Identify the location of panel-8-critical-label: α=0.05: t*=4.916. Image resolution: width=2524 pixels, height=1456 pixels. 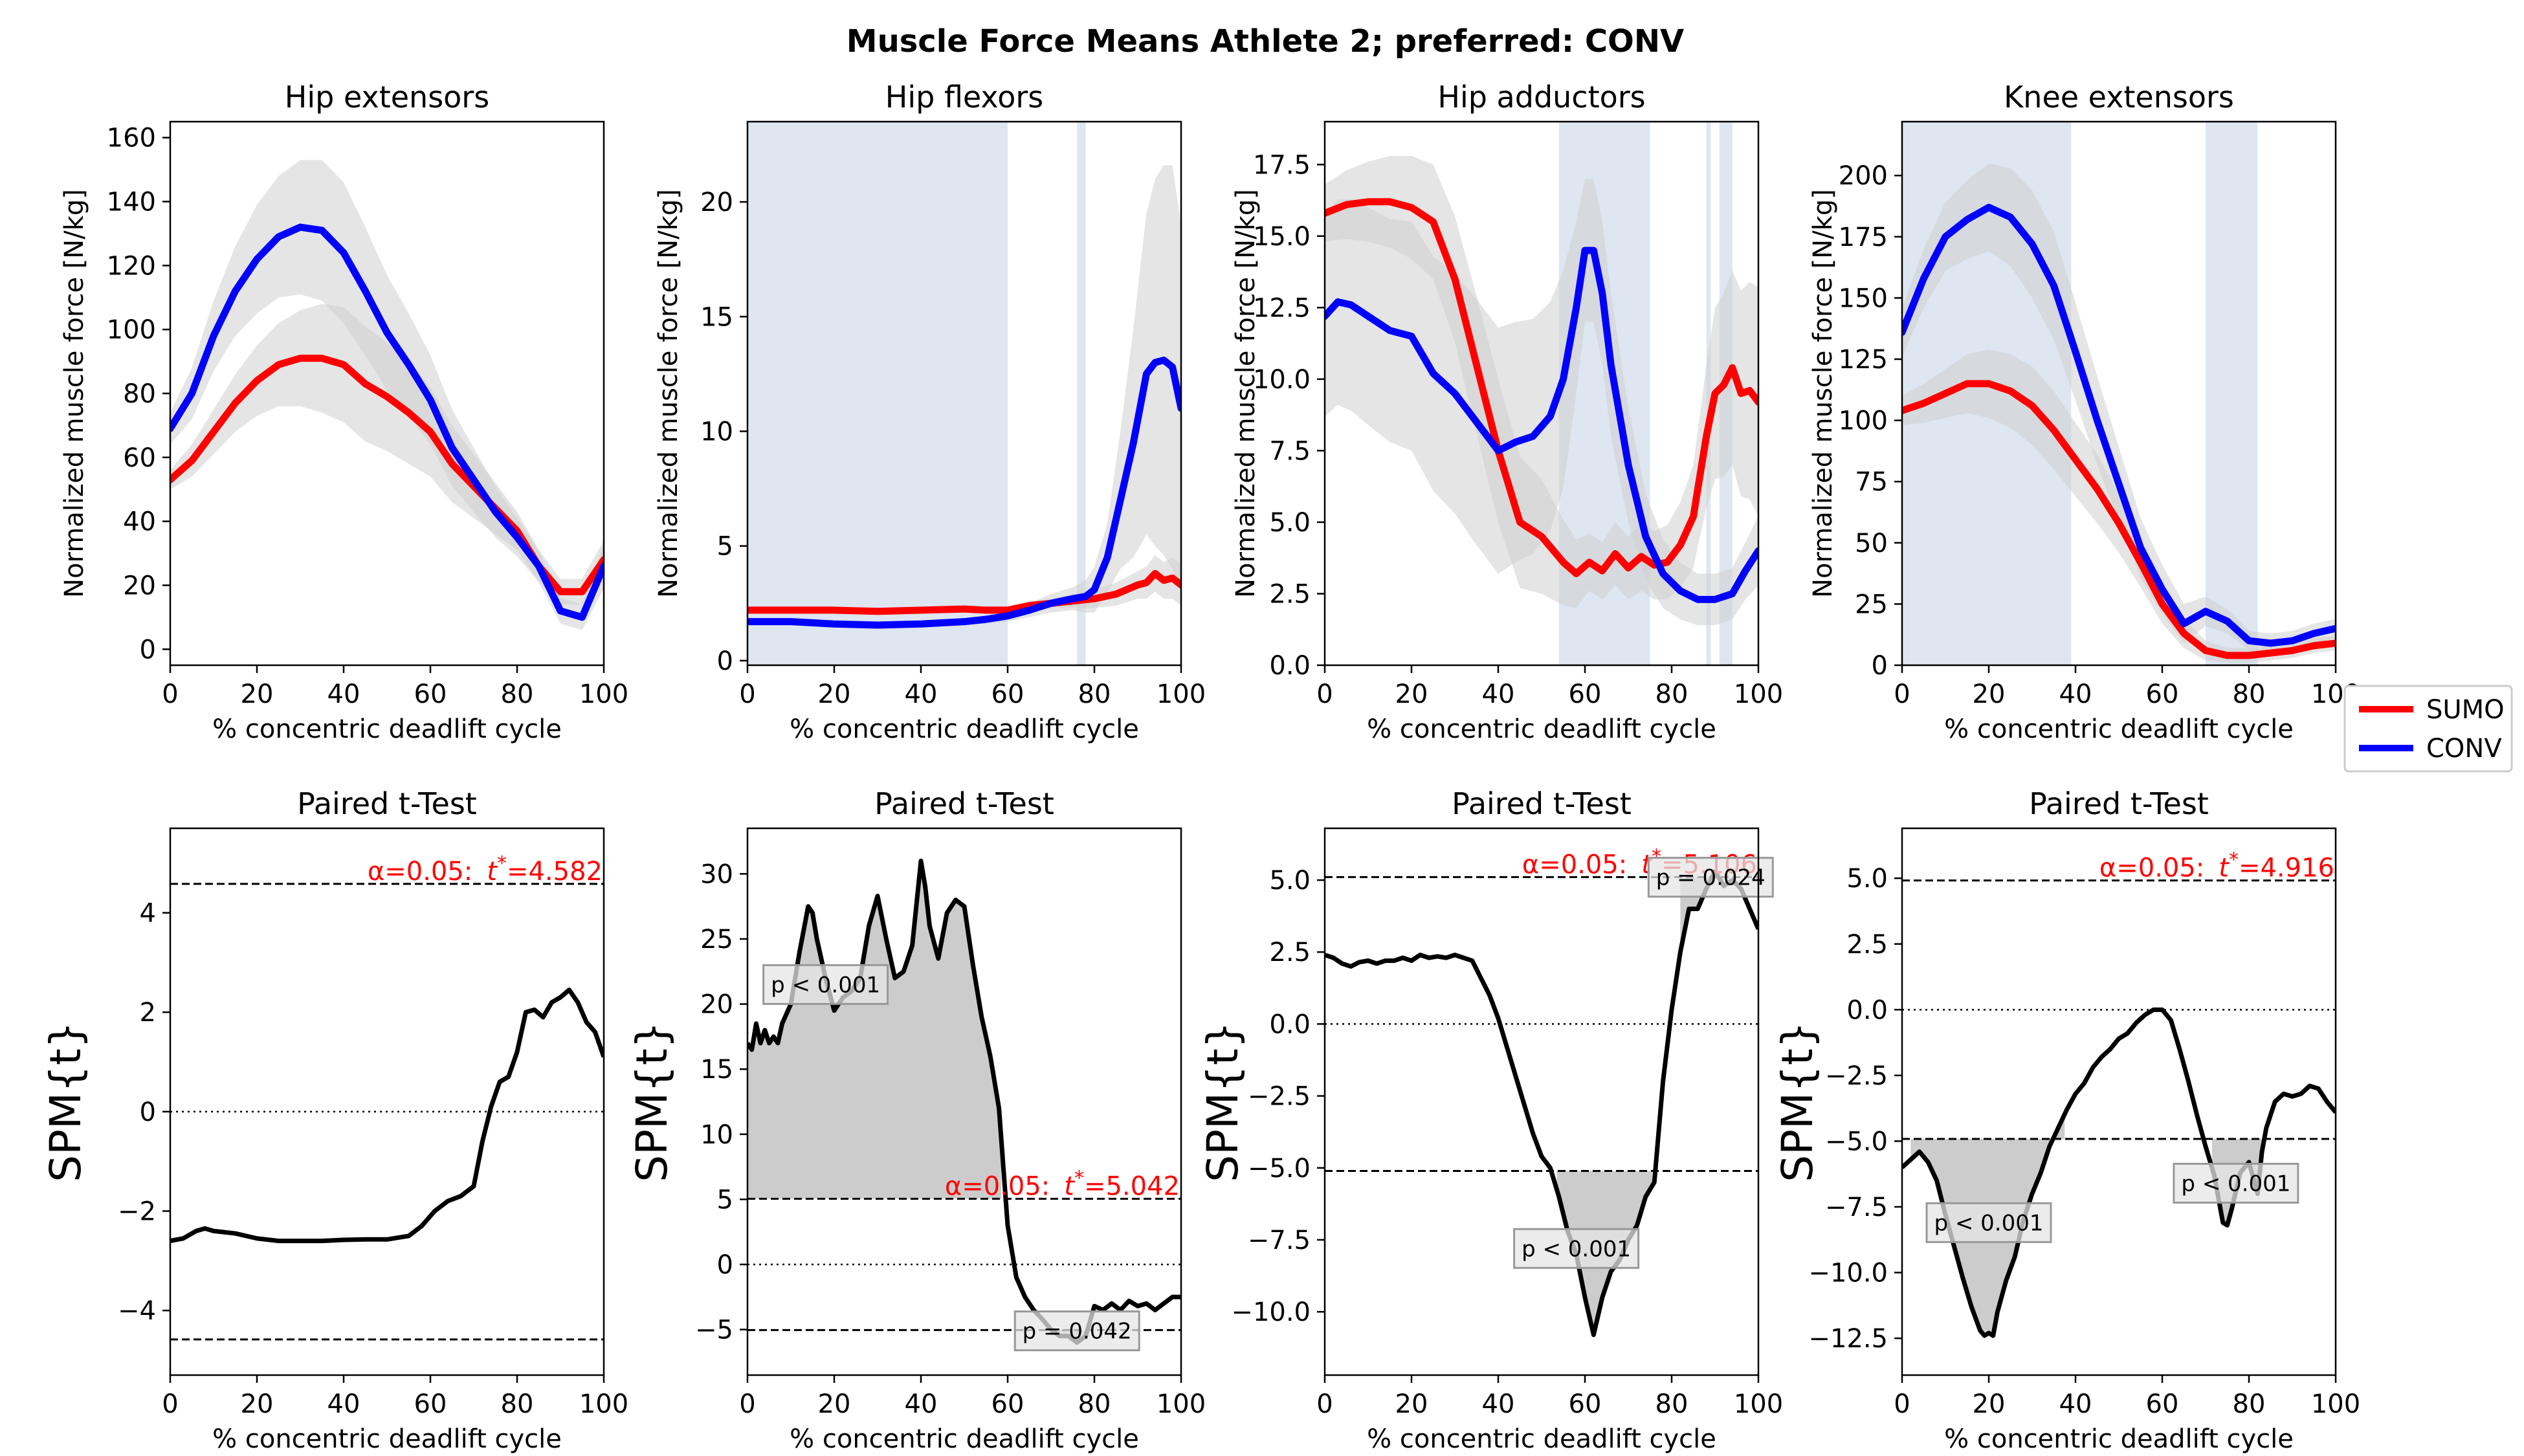
(2216, 866).